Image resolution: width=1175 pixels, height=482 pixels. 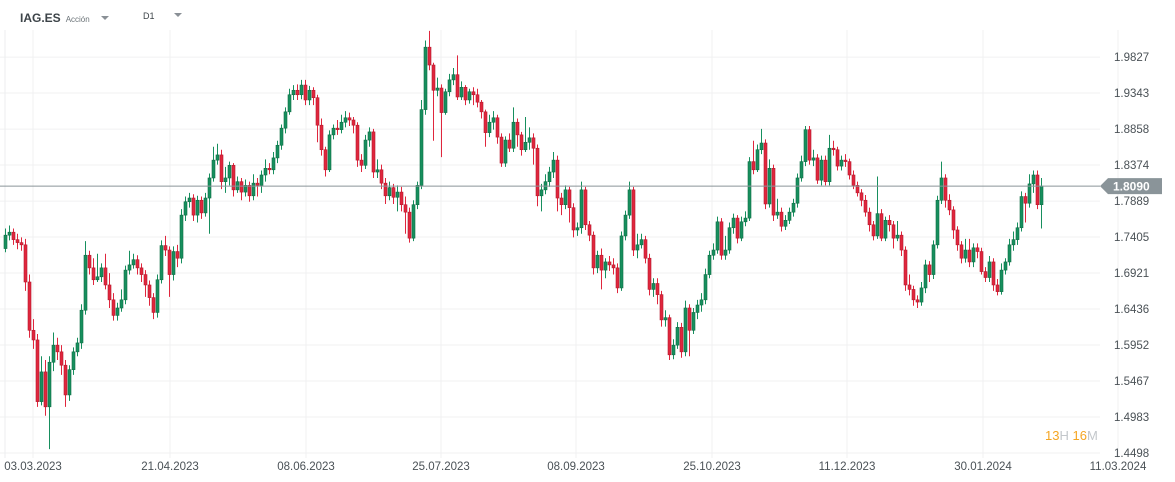 What do you see at coordinates (64, 19) in the screenshot?
I see `symbol-selector: IAG.ES Acción` at bounding box center [64, 19].